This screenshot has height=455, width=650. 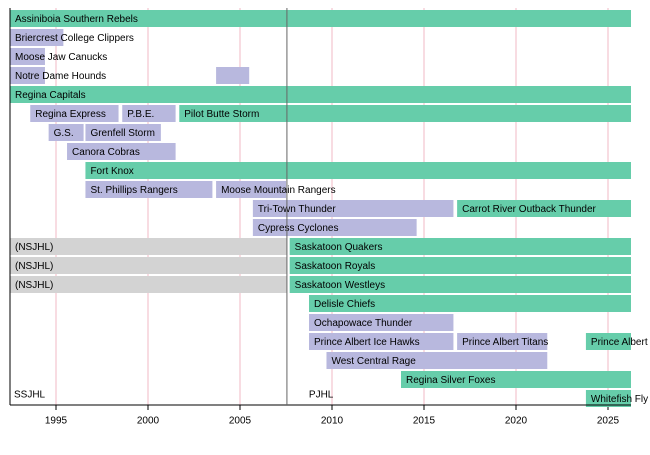 What do you see at coordinates (56, 421) in the screenshot?
I see `x-tick-label: 1995` at bounding box center [56, 421].